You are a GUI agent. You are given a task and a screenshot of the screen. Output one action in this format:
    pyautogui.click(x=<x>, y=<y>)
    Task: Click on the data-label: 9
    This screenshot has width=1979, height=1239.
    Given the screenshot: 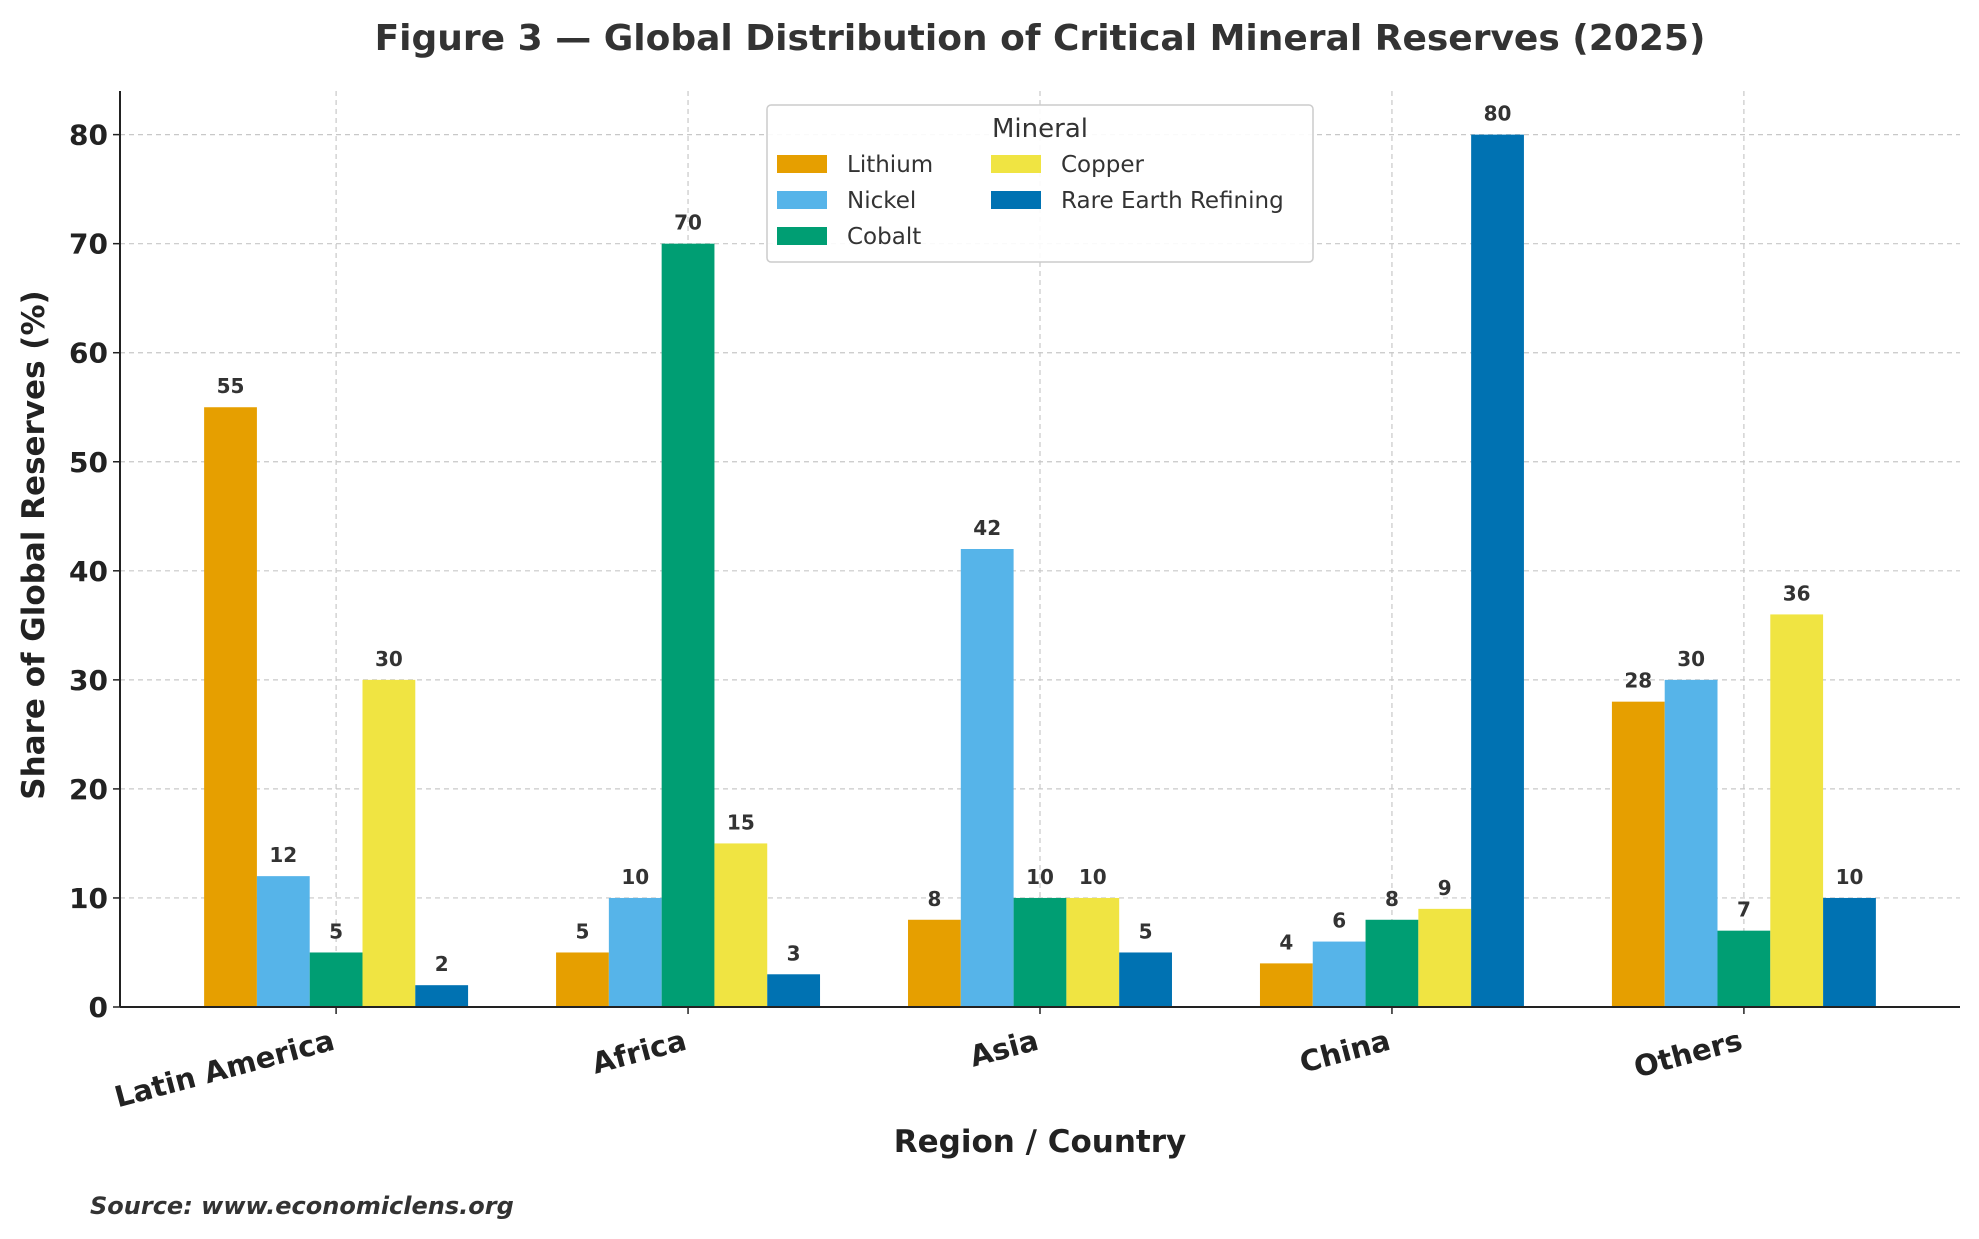 What is the action you would take?
    pyautogui.click(x=1445, y=888)
    